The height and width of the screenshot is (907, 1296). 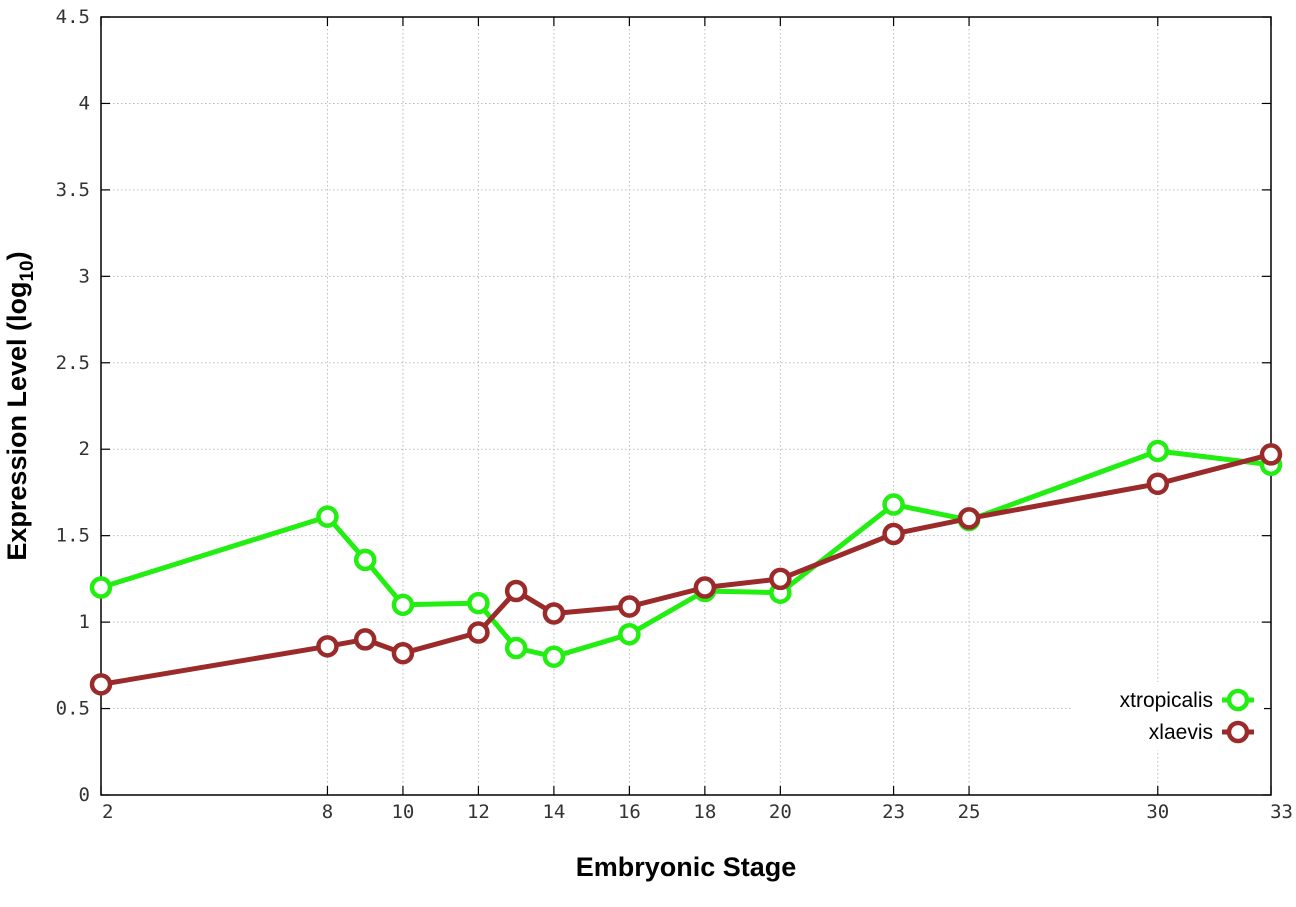 I want to click on x-tick-label: 16, so click(x=629, y=812).